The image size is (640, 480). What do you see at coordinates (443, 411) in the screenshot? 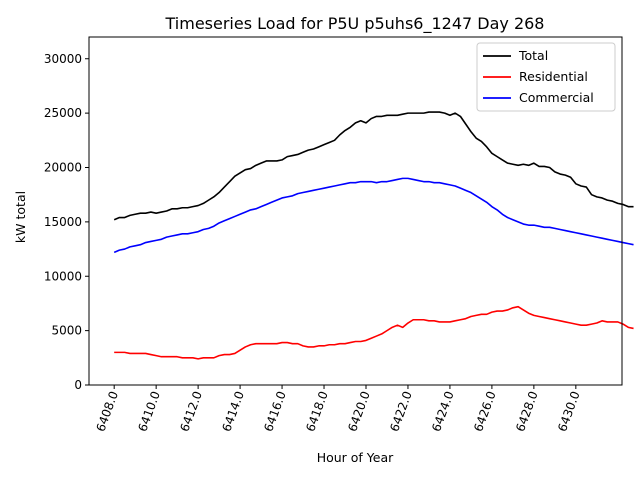
I see `x-tick-label: 6424.0` at bounding box center [443, 411].